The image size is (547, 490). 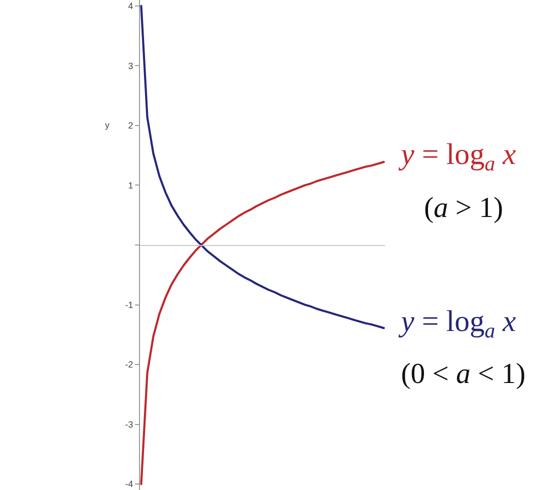 What do you see at coordinates (129, 424) in the screenshot?
I see `y-tick-label: -3` at bounding box center [129, 424].